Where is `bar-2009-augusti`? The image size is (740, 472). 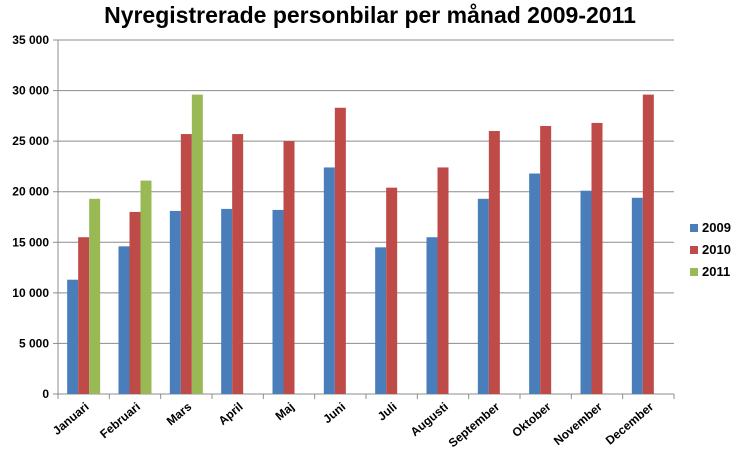 bar-2009-augusti is located at coordinates (432, 315).